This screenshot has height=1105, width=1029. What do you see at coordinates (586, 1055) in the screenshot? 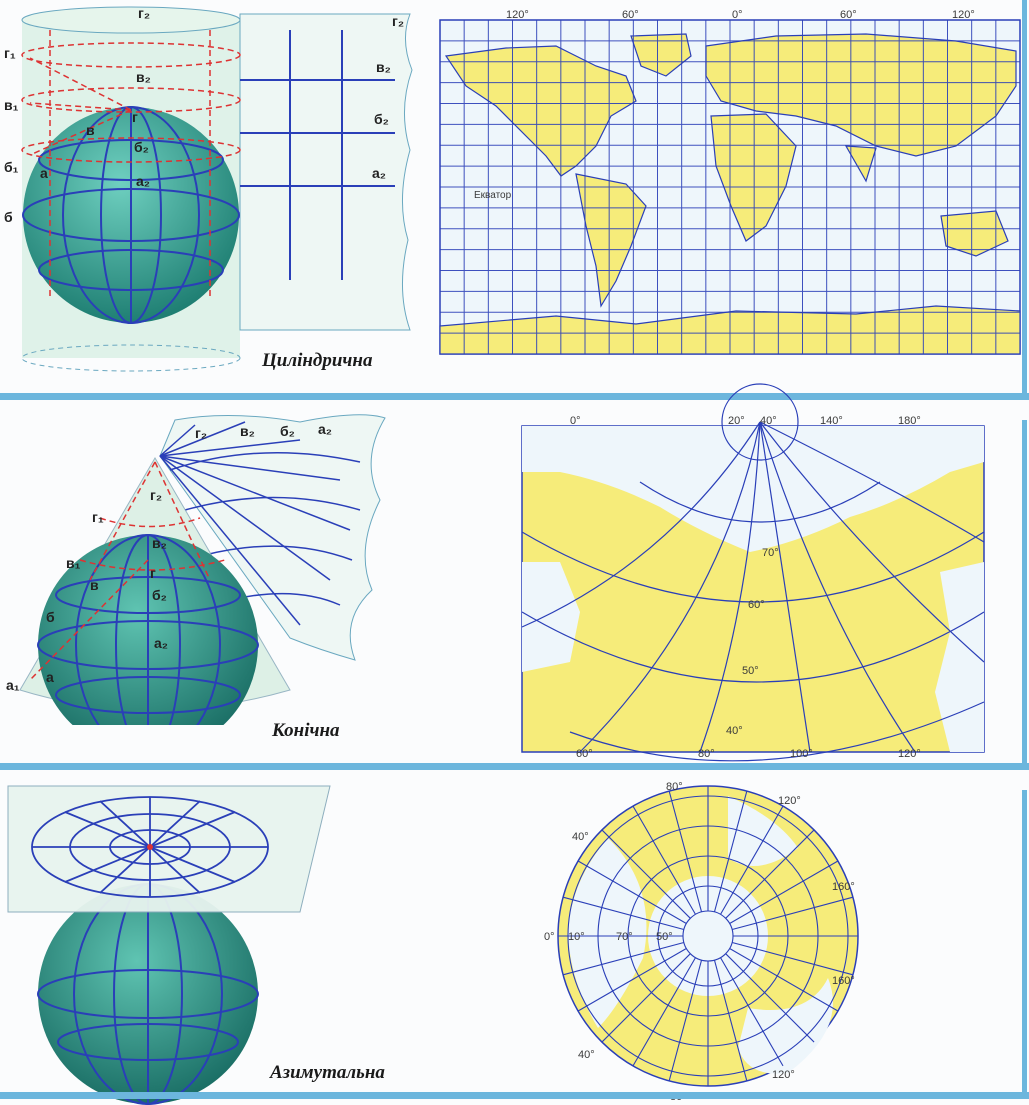
I see `map3-deg-40-bottom: 40°` at bounding box center [586, 1055].